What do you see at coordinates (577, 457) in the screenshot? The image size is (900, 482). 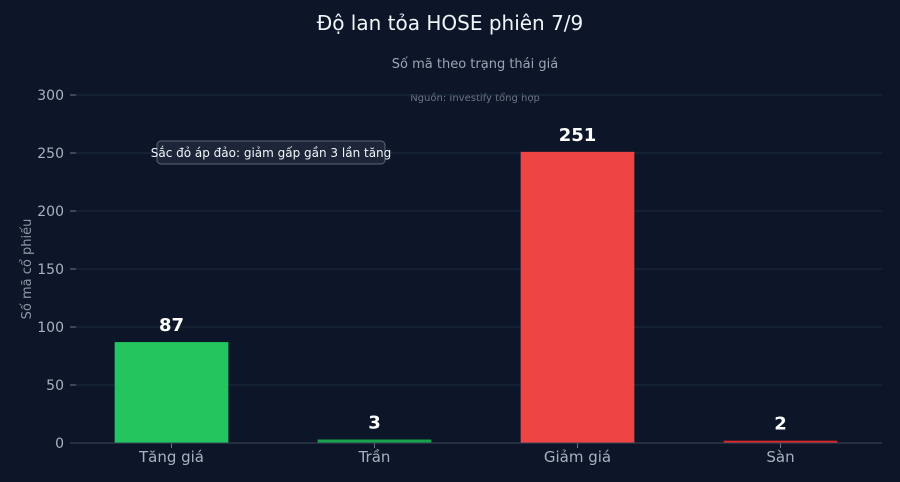 I see `x-tick-label: Giảm giá` at bounding box center [577, 457].